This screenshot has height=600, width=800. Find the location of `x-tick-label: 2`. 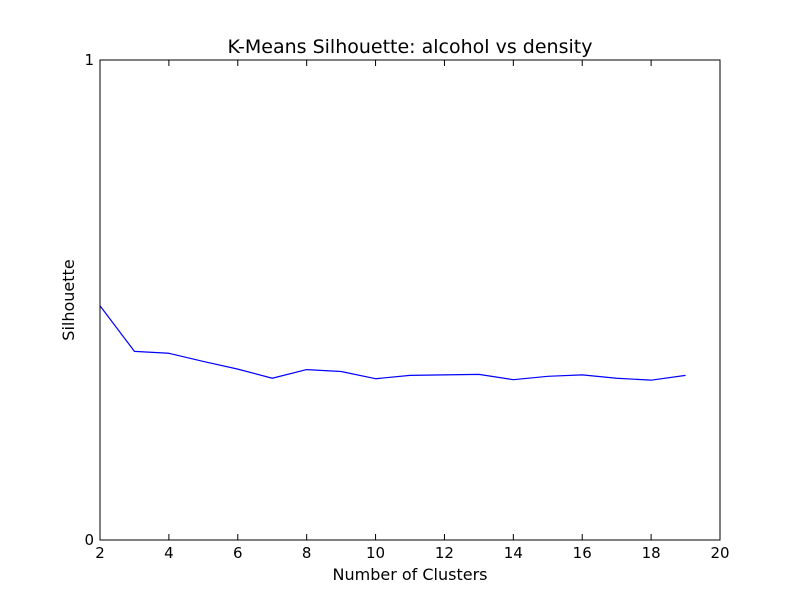

x-tick-label: 2 is located at coordinates (100, 553).